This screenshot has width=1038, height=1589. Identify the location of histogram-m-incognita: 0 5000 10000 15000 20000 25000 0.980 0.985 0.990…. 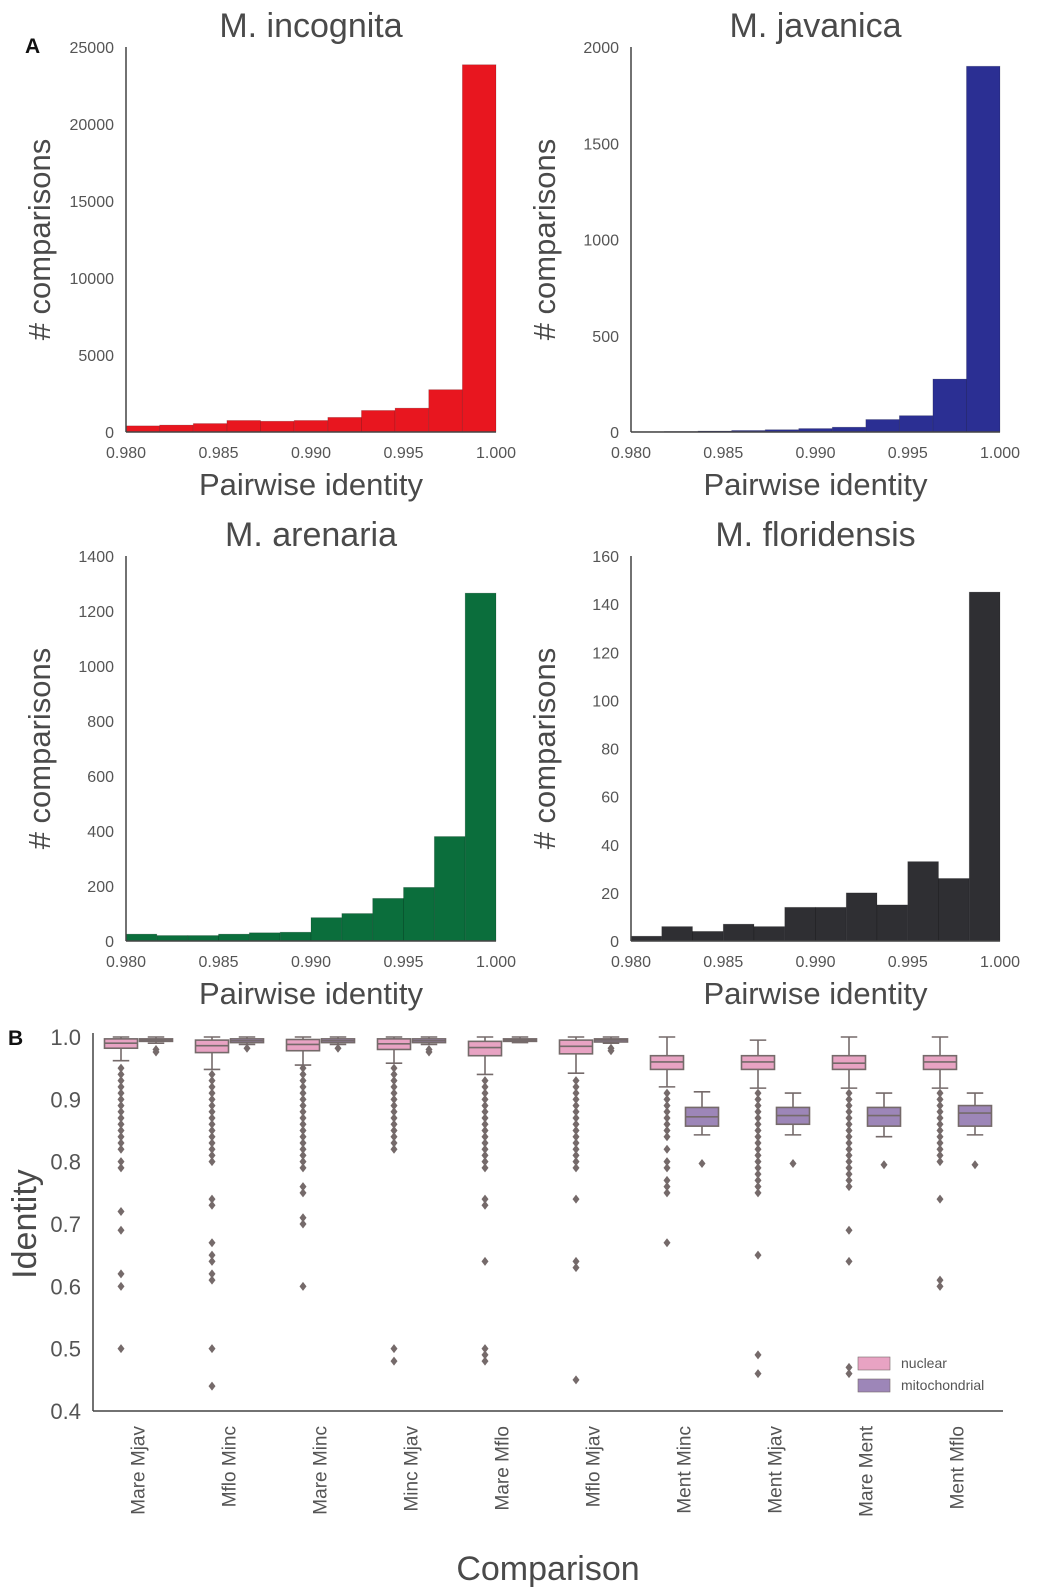
(269, 254).